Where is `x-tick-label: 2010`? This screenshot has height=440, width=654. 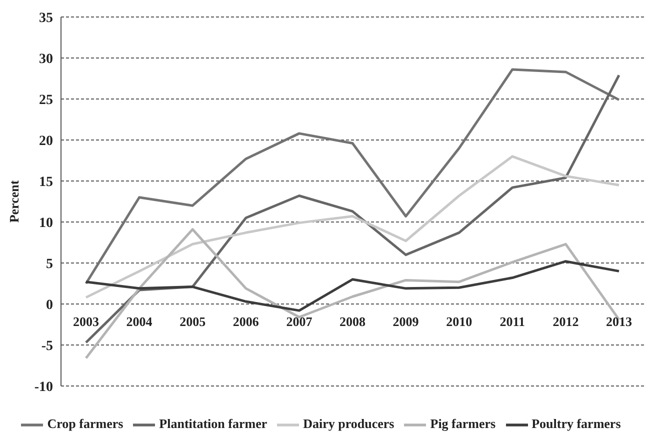 x-tick-label: 2010 is located at coordinates (459, 321).